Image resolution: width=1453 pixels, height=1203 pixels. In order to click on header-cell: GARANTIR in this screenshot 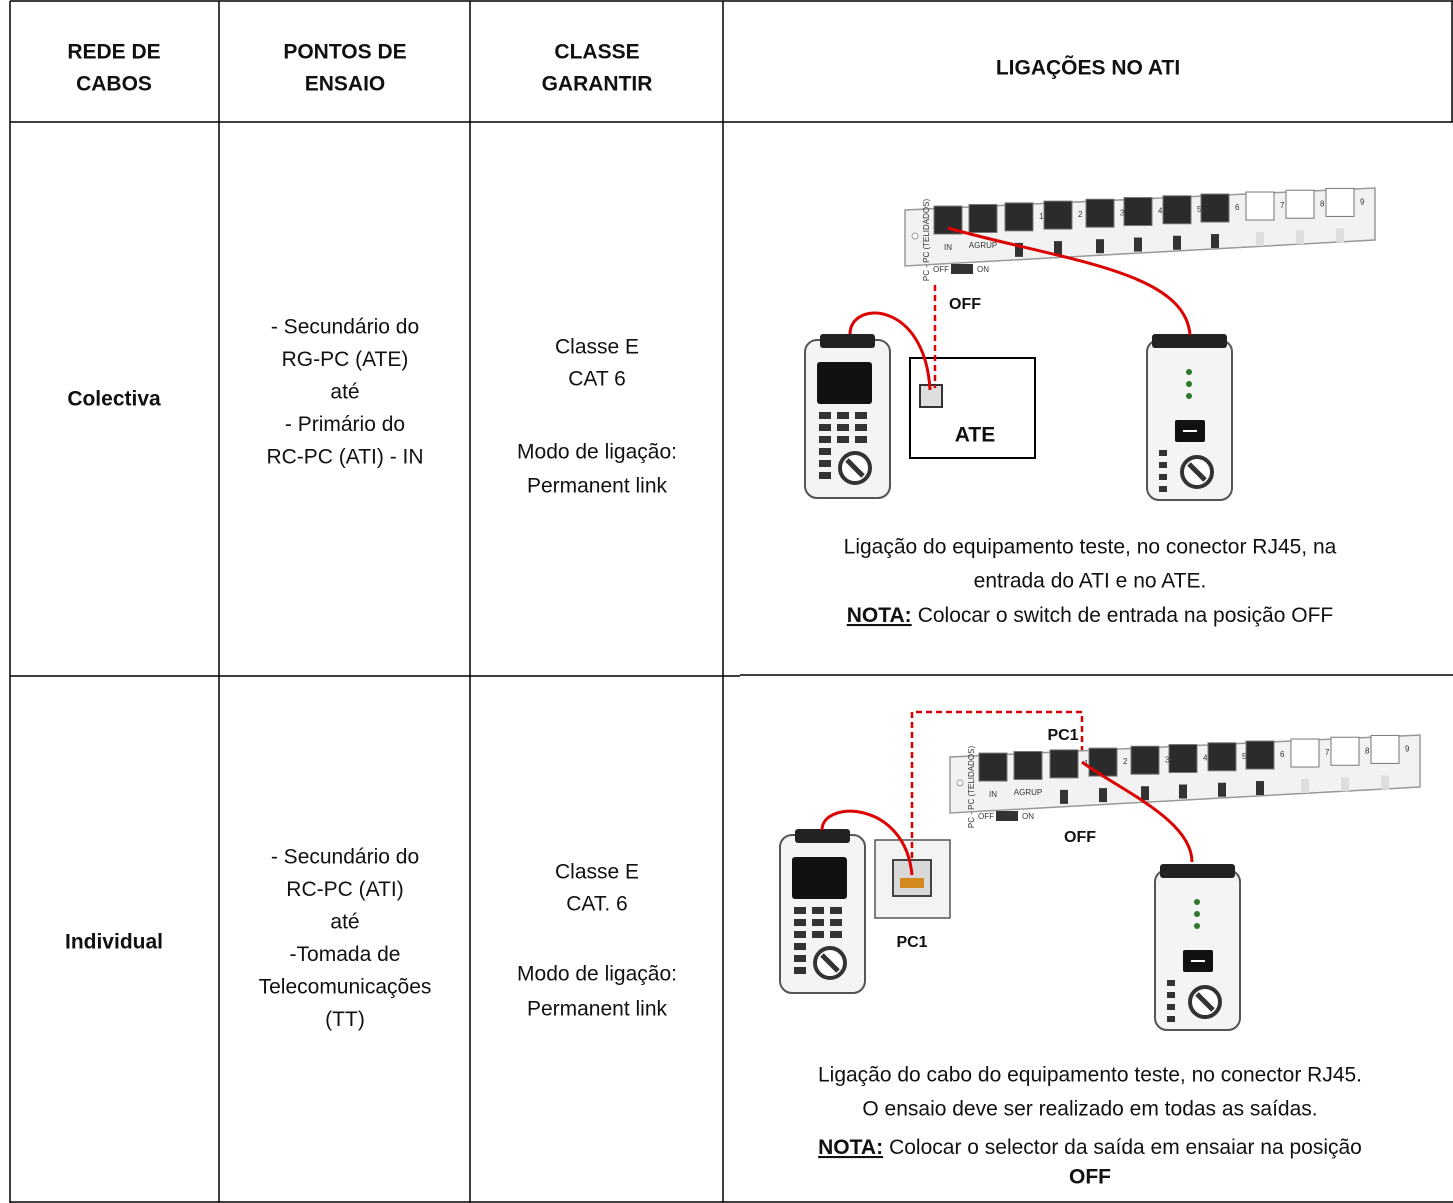, I will do `click(597, 84)`.